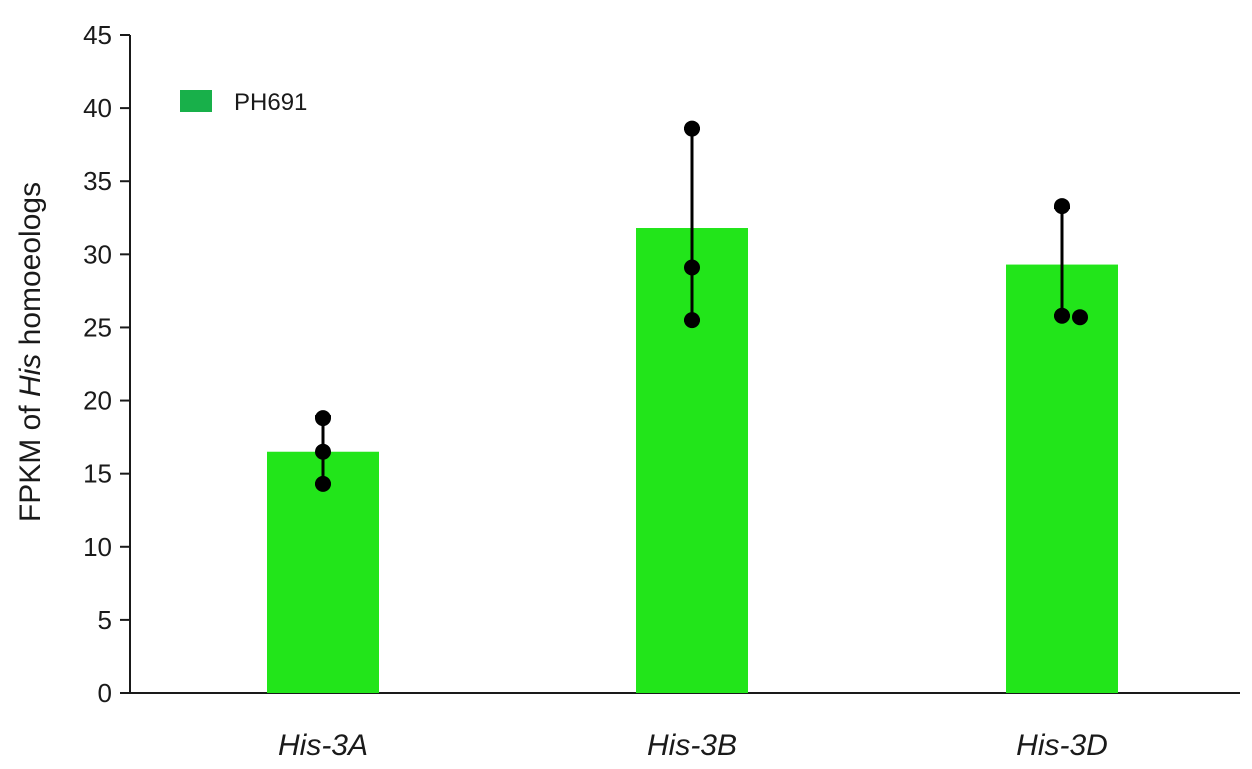 Image resolution: width=1252 pixels, height=769 pixels. Describe the element at coordinates (323, 745) in the screenshot. I see `category-label-his-3a: His-3A` at that location.